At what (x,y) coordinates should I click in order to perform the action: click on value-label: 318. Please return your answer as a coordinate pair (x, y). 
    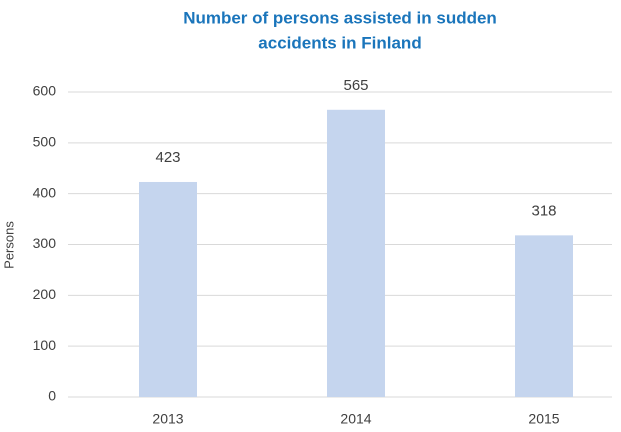
    Looking at the image, I should click on (543, 210).